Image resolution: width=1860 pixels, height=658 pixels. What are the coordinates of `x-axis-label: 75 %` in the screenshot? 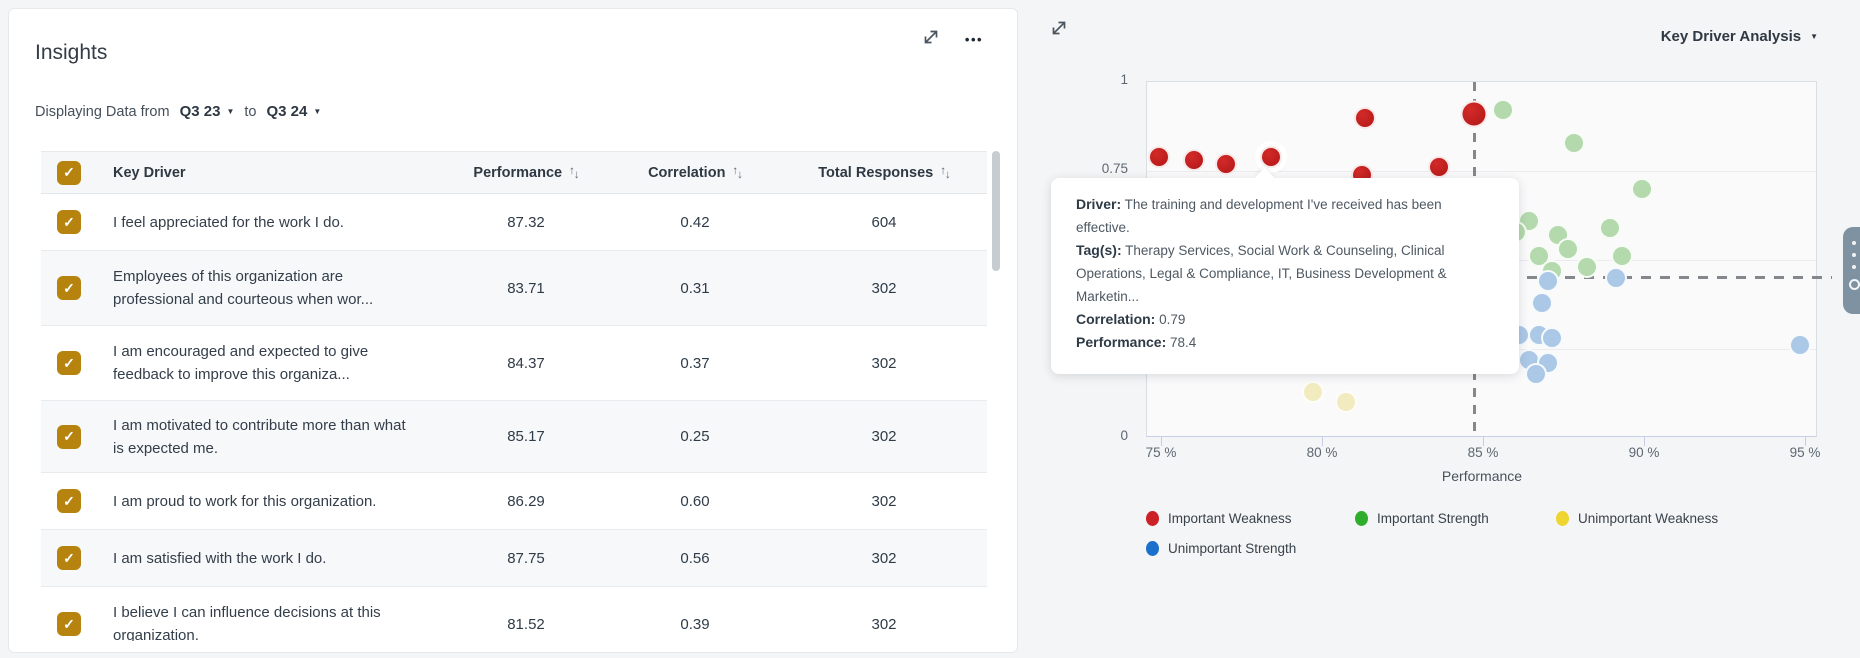 It's located at (1161, 452).